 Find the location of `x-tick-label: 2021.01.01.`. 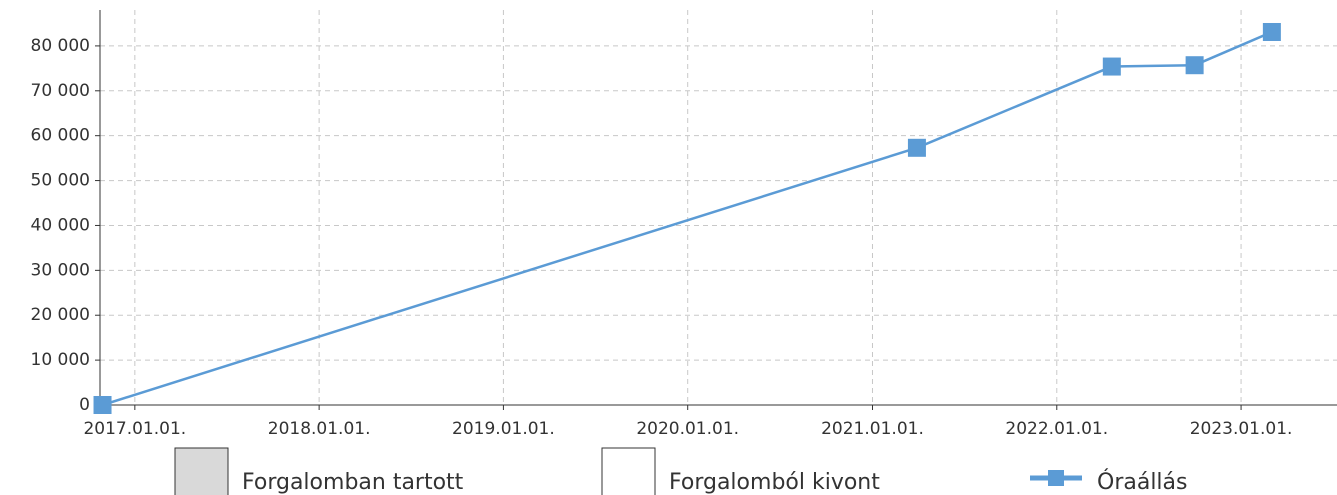

x-tick-label: 2021.01.01. is located at coordinates (872, 429).